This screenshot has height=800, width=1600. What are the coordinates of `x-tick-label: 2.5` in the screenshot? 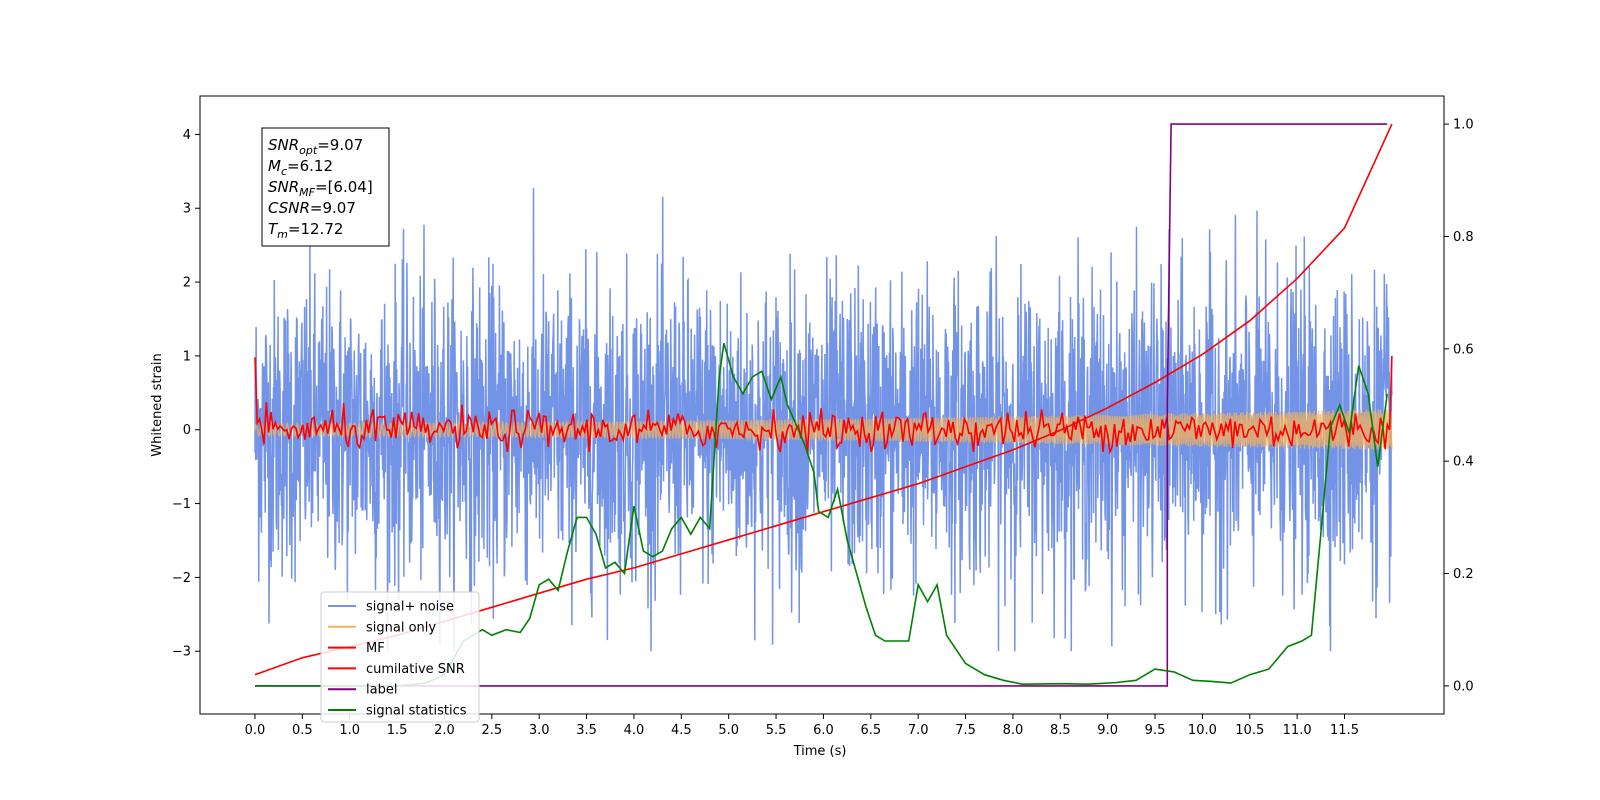 It's located at (491, 730).